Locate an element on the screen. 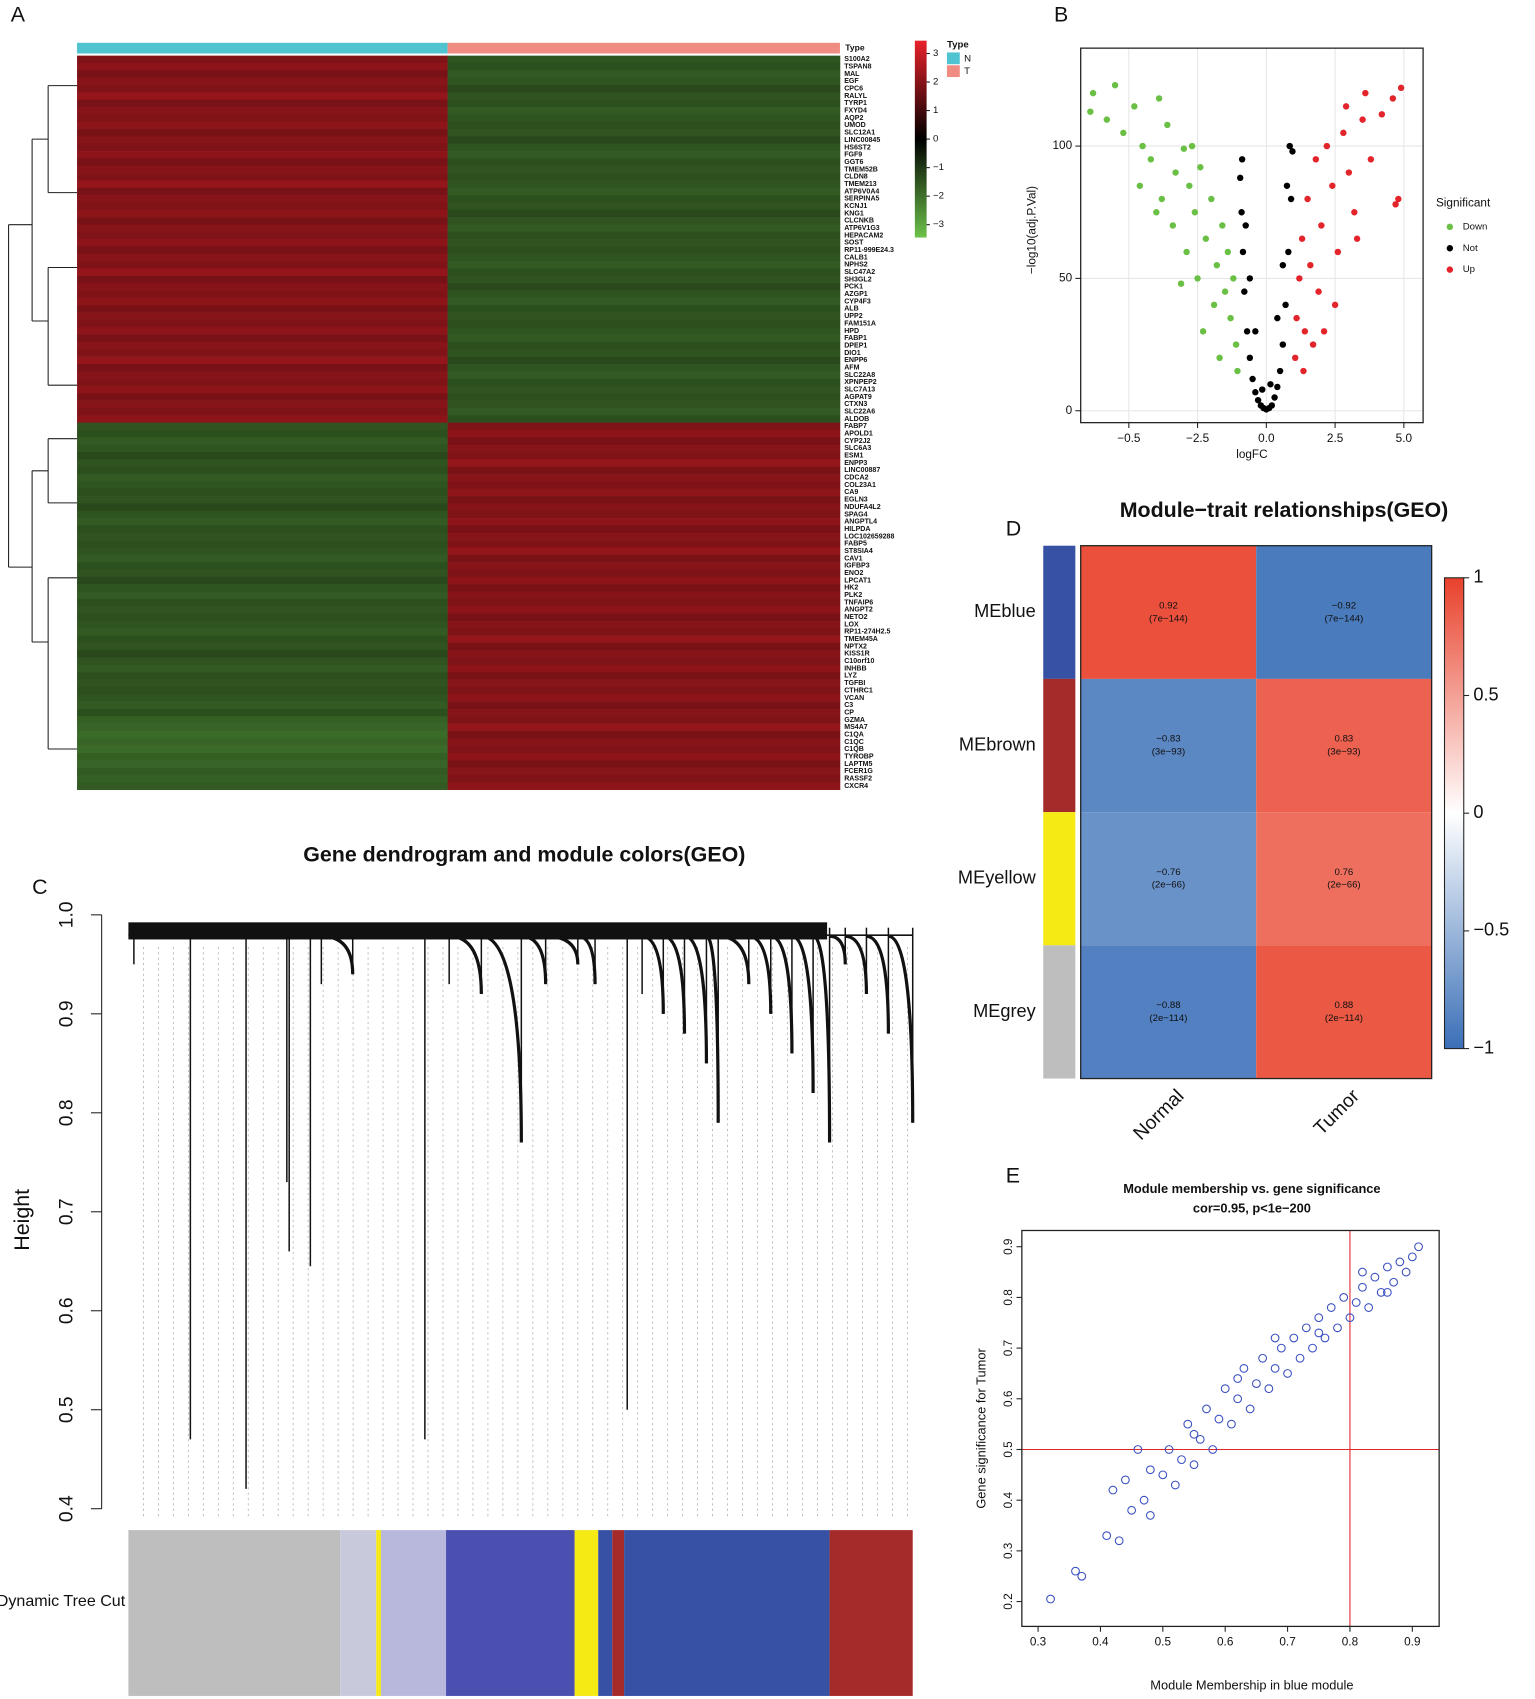 The height and width of the screenshot is (1699, 1535). x-tick-label: 0.0 is located at coordinates (1266, 438).